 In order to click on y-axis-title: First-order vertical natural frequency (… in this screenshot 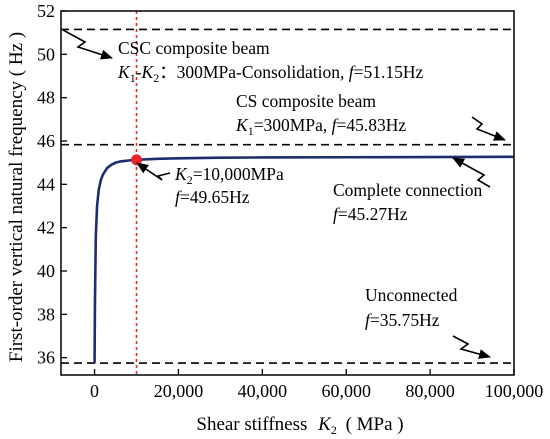, I will do `click(16, 197)`.